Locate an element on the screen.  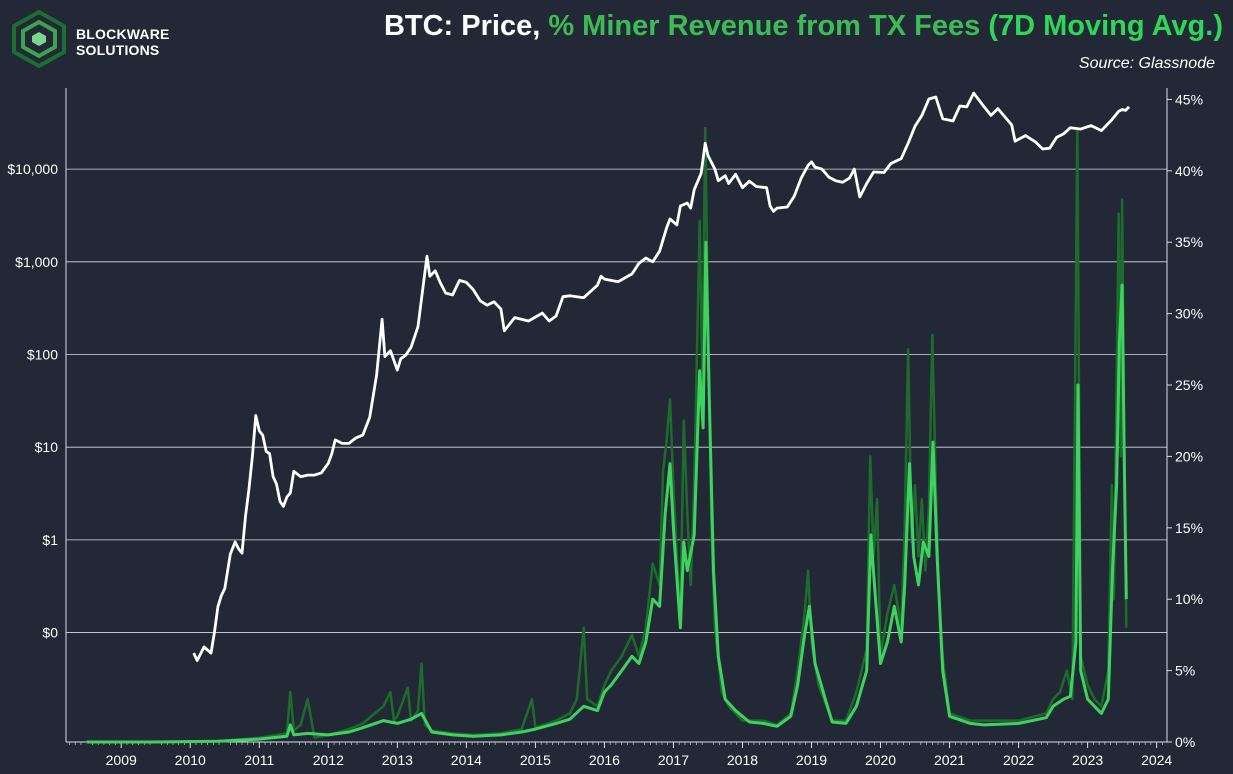
source-note: Source: Glassnode is located at coordinates (1146, 63).